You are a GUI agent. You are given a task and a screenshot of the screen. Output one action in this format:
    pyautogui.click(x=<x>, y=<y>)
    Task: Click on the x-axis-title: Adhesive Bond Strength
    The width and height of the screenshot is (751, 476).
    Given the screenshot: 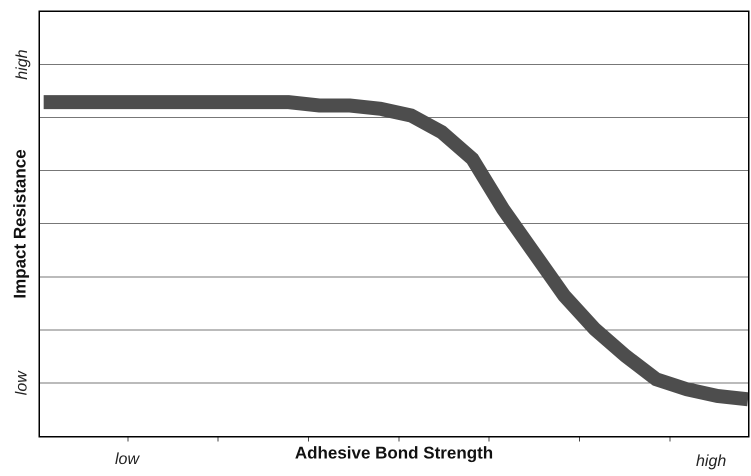 What is the action you would take?
    pyautogui.click(x=394, y=453)
    